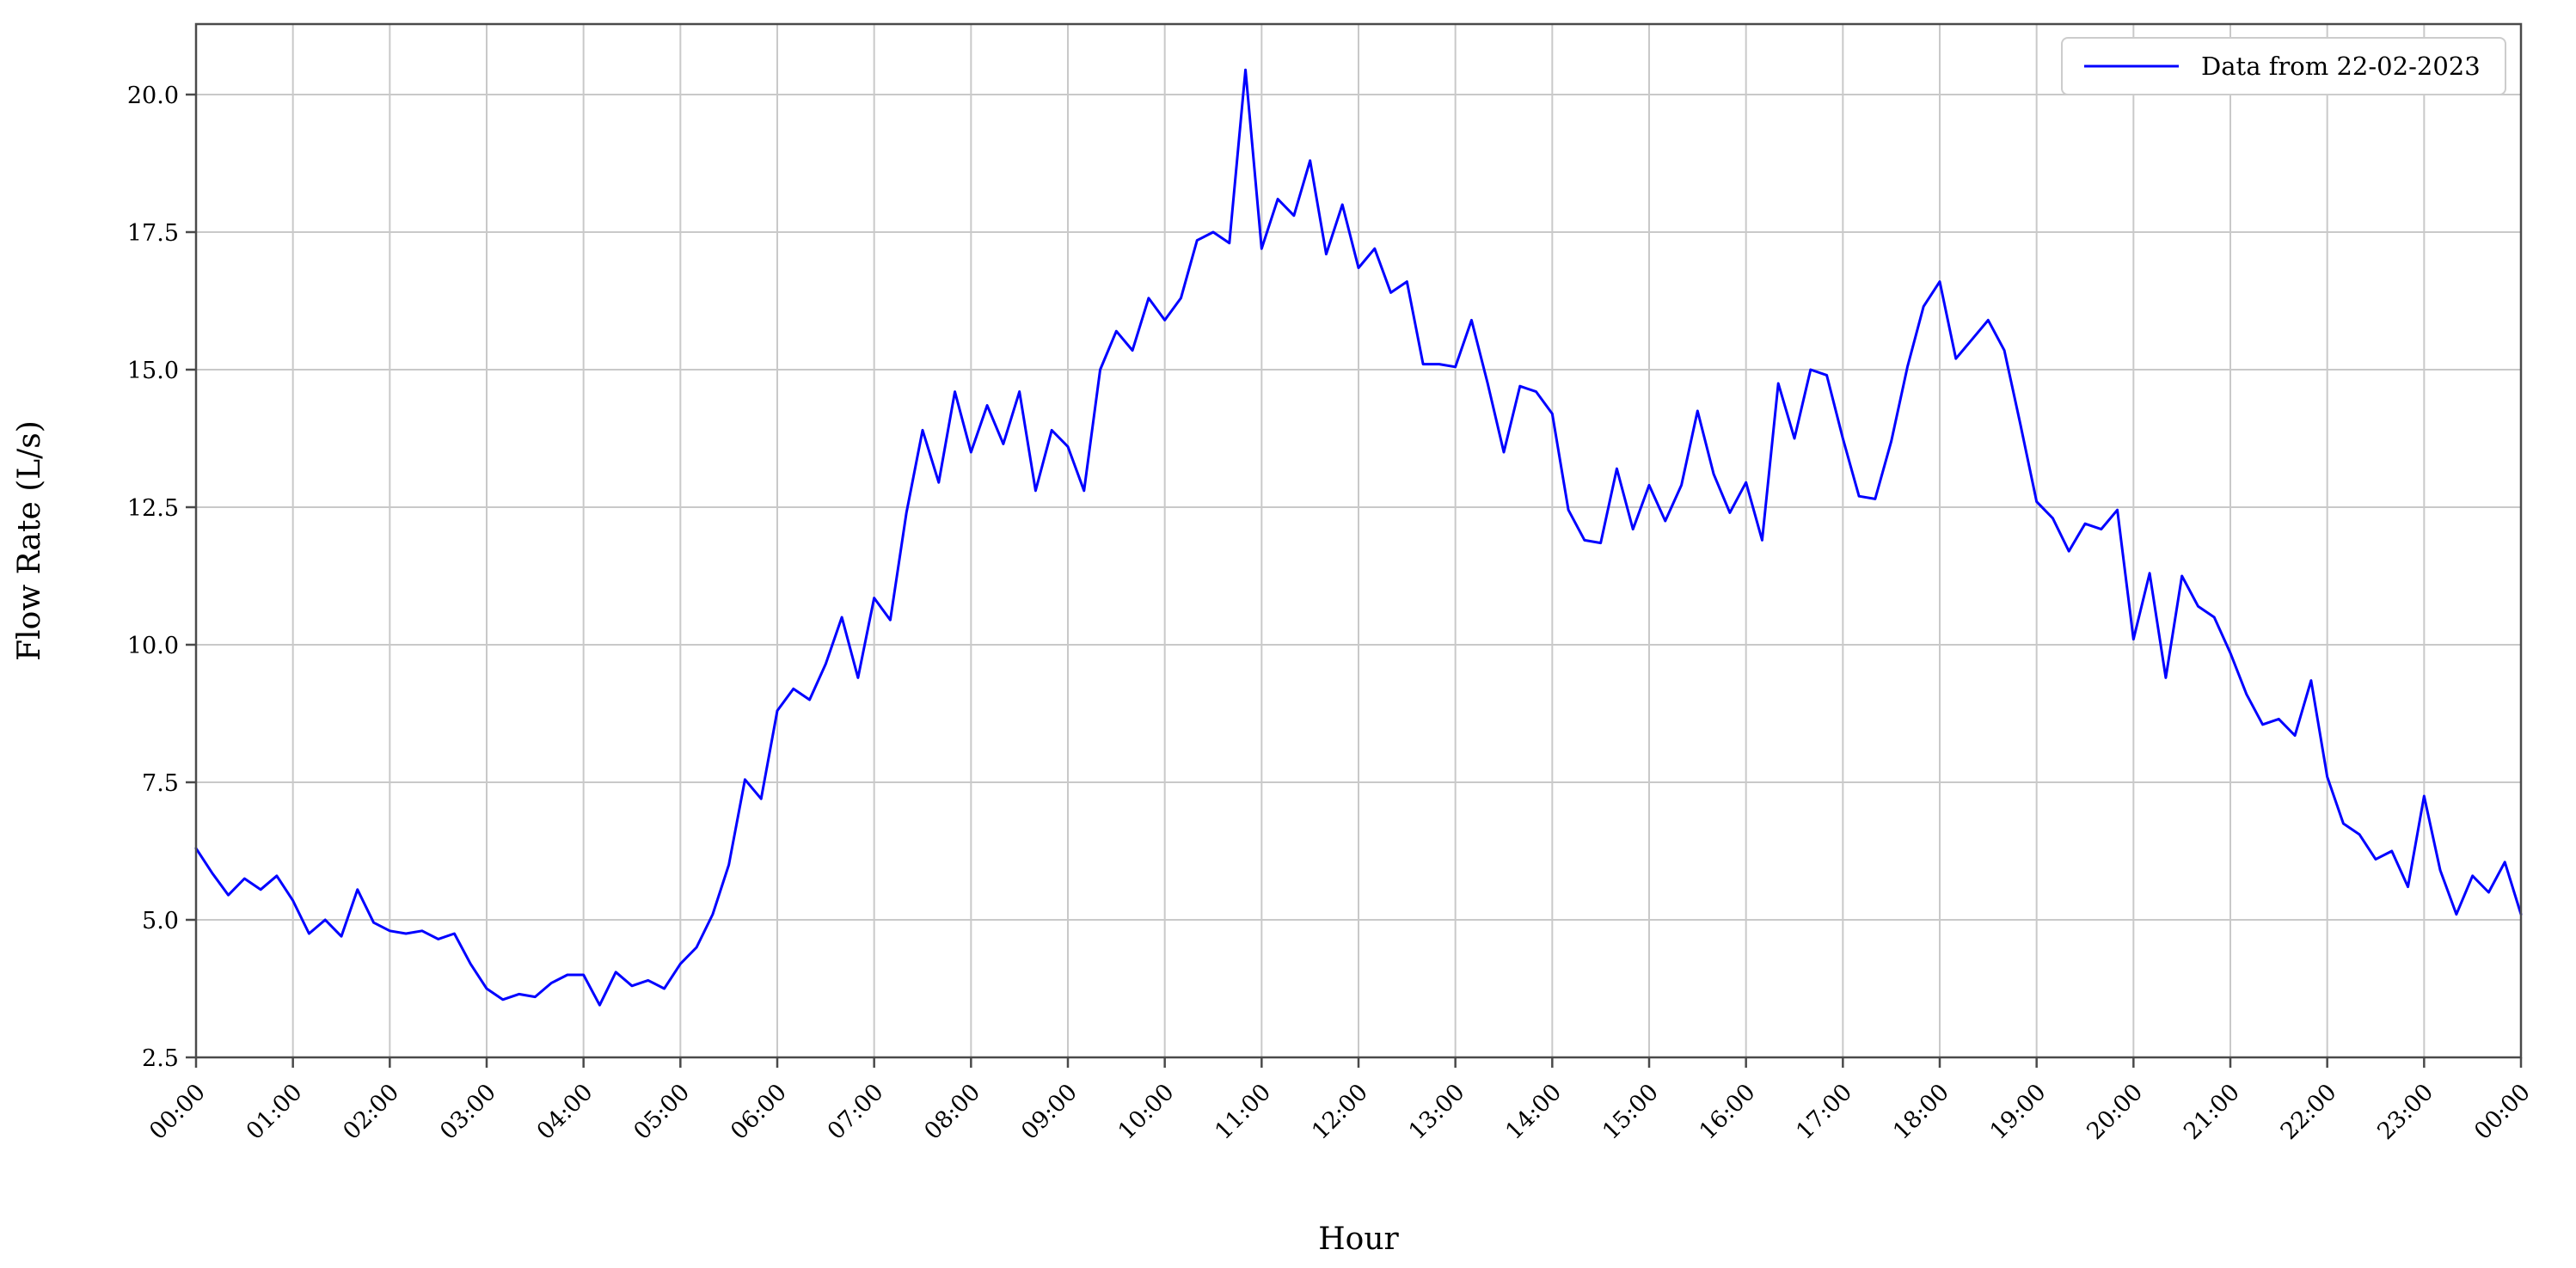  I want to click on y-tick-label: 2.5, so click(160, 1058).